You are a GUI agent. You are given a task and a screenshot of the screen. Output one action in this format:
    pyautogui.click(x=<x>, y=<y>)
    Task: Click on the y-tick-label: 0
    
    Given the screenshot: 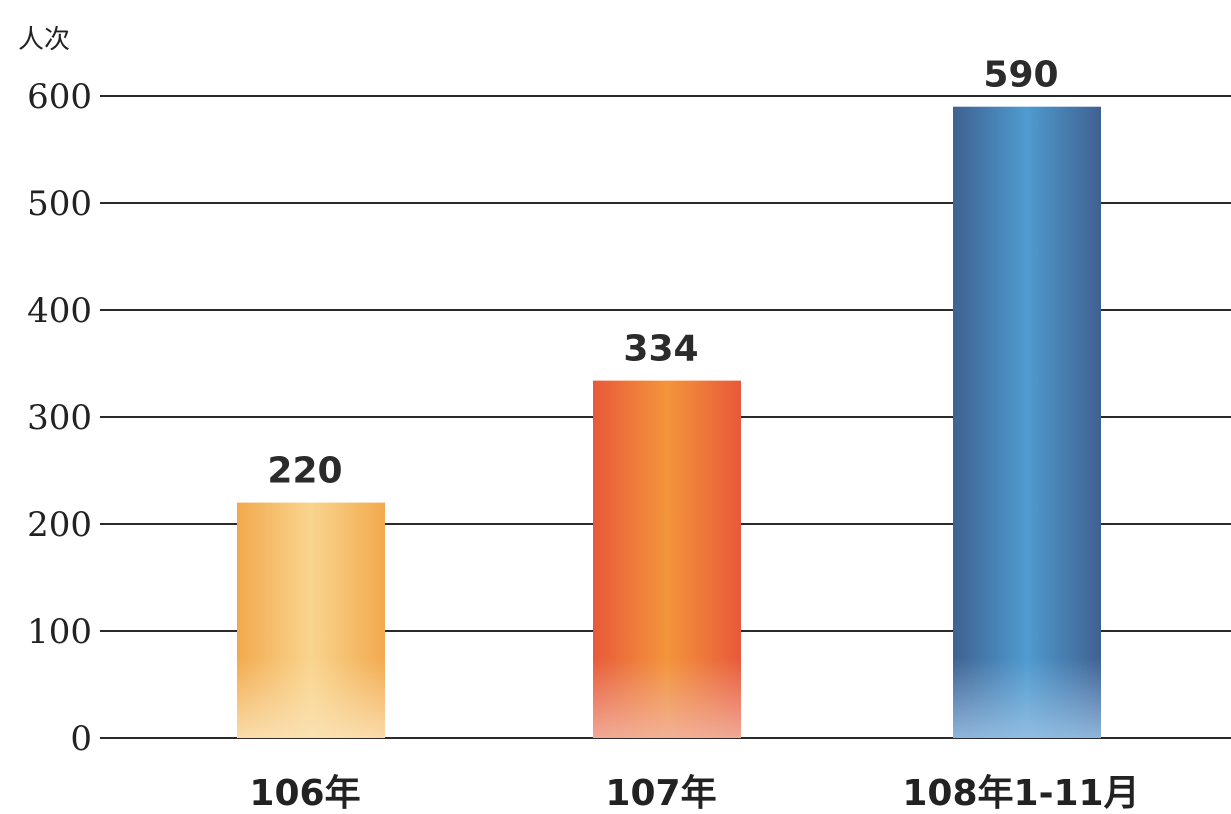 What is the action you would take?
    pyautogui.click(x=81, y=739)
    